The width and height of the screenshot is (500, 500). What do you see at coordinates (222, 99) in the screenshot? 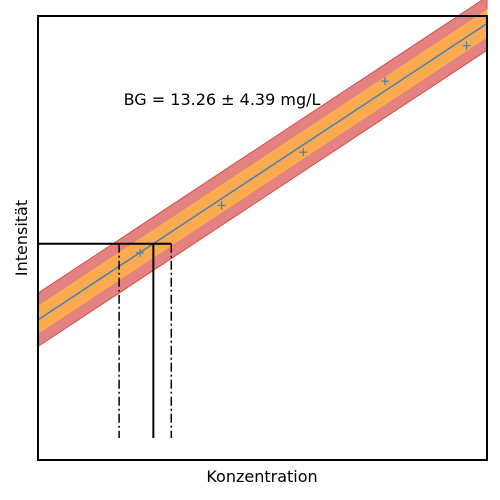
I see `annotation-text: BG = 13.26 ± 4.39 mg/L` at bounding box center [222, 99].